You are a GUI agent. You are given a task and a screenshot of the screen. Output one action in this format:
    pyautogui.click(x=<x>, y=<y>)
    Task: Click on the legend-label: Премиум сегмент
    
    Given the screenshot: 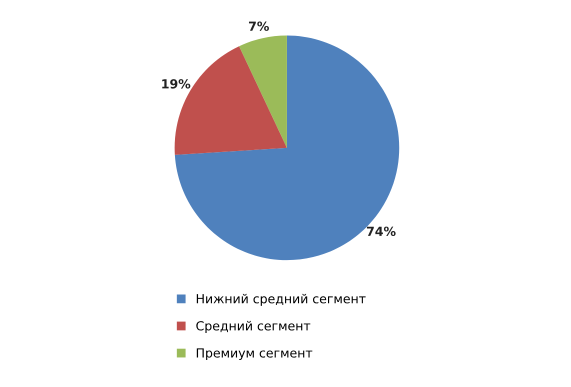 What is the action you would take?
    pyautogui.click(x=254, y=354)
    